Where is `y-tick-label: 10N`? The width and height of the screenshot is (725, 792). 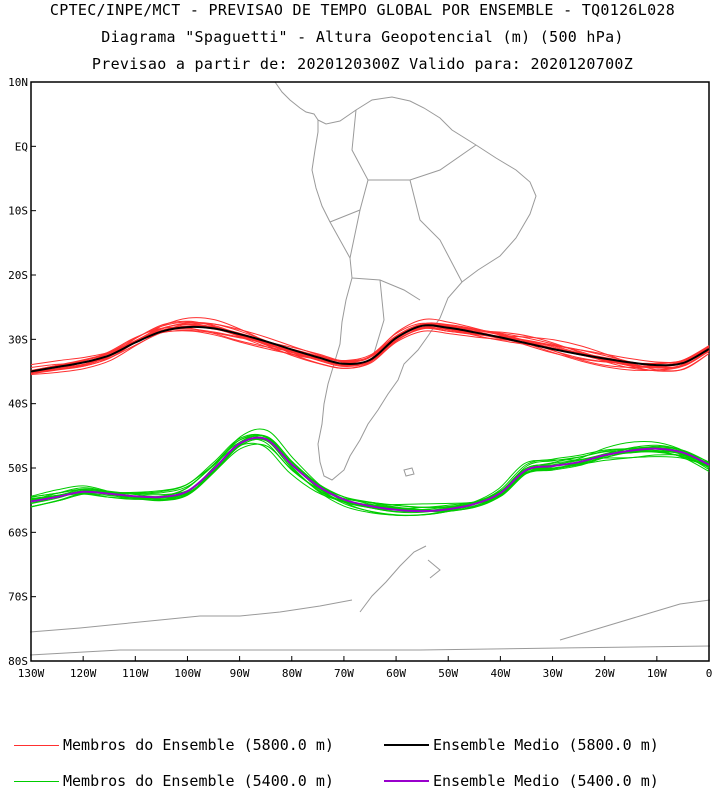 y-tick-label: 10N is located at coordinates (18, 82).